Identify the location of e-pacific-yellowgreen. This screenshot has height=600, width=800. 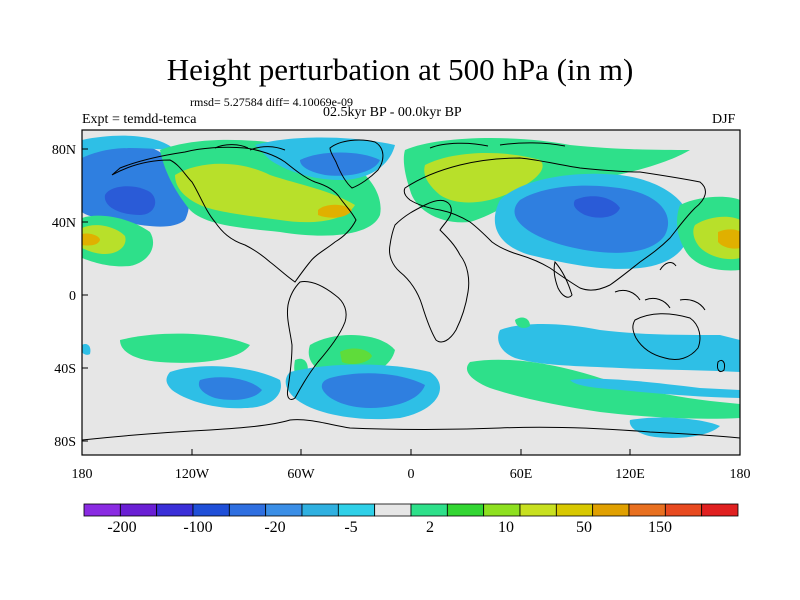
(104, 239).